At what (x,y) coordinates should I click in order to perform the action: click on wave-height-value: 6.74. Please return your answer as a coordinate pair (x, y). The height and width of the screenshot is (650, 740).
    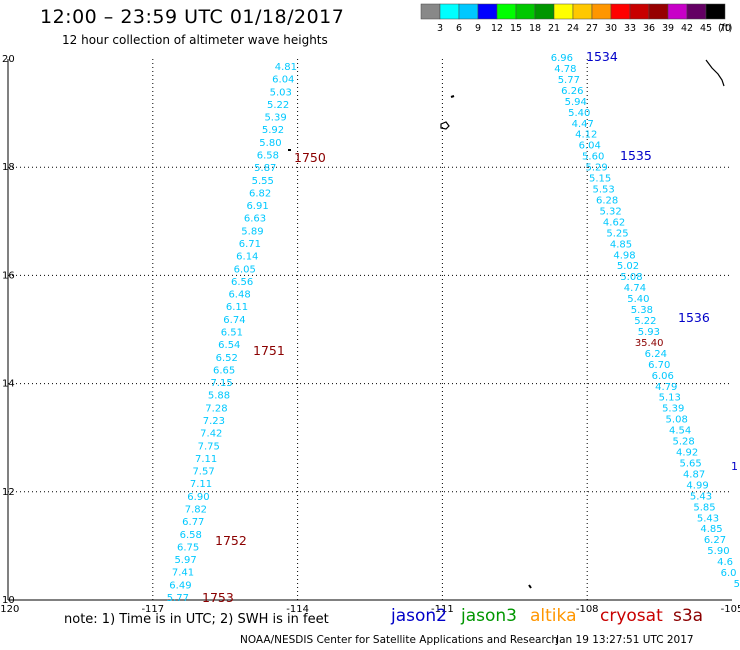
    Looking at the image, I should click on (234, 320).